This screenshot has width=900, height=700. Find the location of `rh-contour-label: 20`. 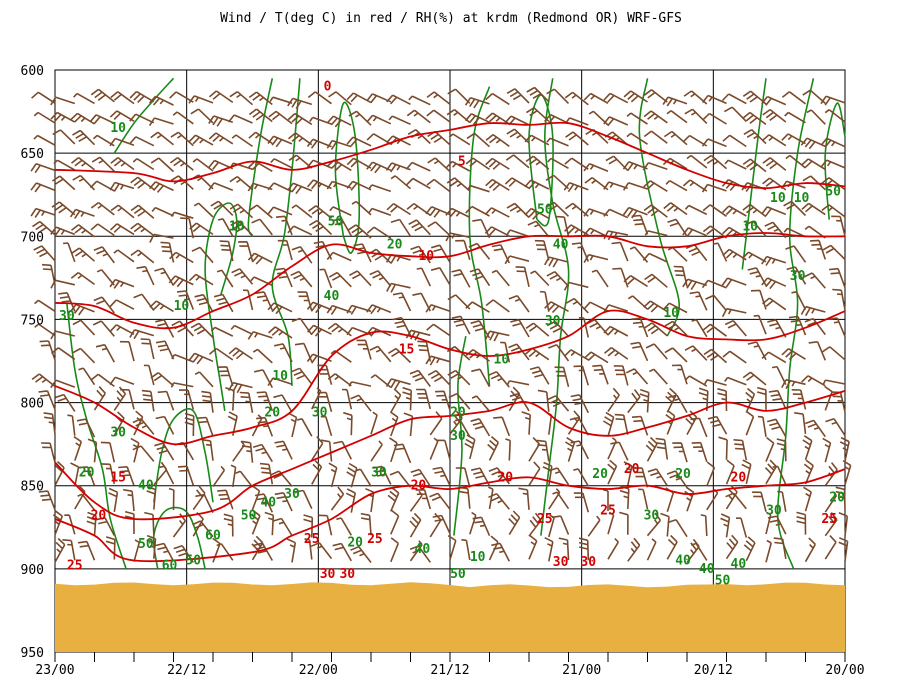

rh-contour-label: 20 is located at coordinates (272, 413).